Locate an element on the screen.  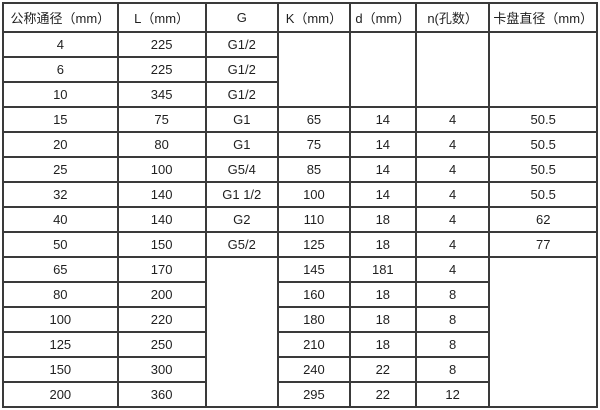
table-cell: 40 is located at coordinates (60, 219).